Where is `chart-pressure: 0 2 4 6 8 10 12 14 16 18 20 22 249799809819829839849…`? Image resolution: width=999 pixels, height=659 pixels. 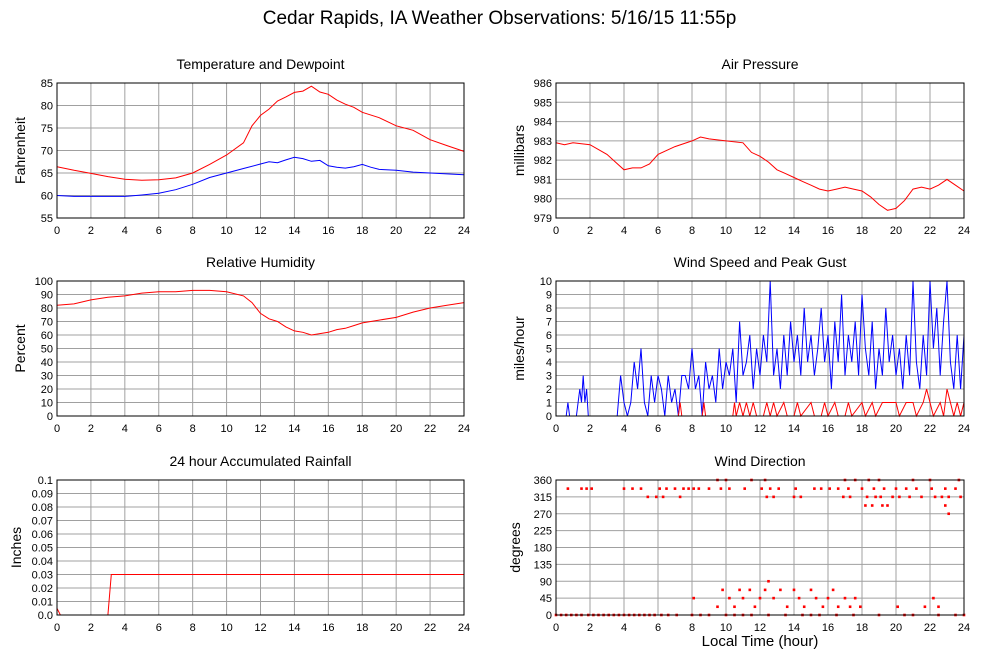
chart-pressure: 0 2 4 6 8 10 12 14 16 18 20 22 249799809819829839849… is located at coordinates (740, 146).